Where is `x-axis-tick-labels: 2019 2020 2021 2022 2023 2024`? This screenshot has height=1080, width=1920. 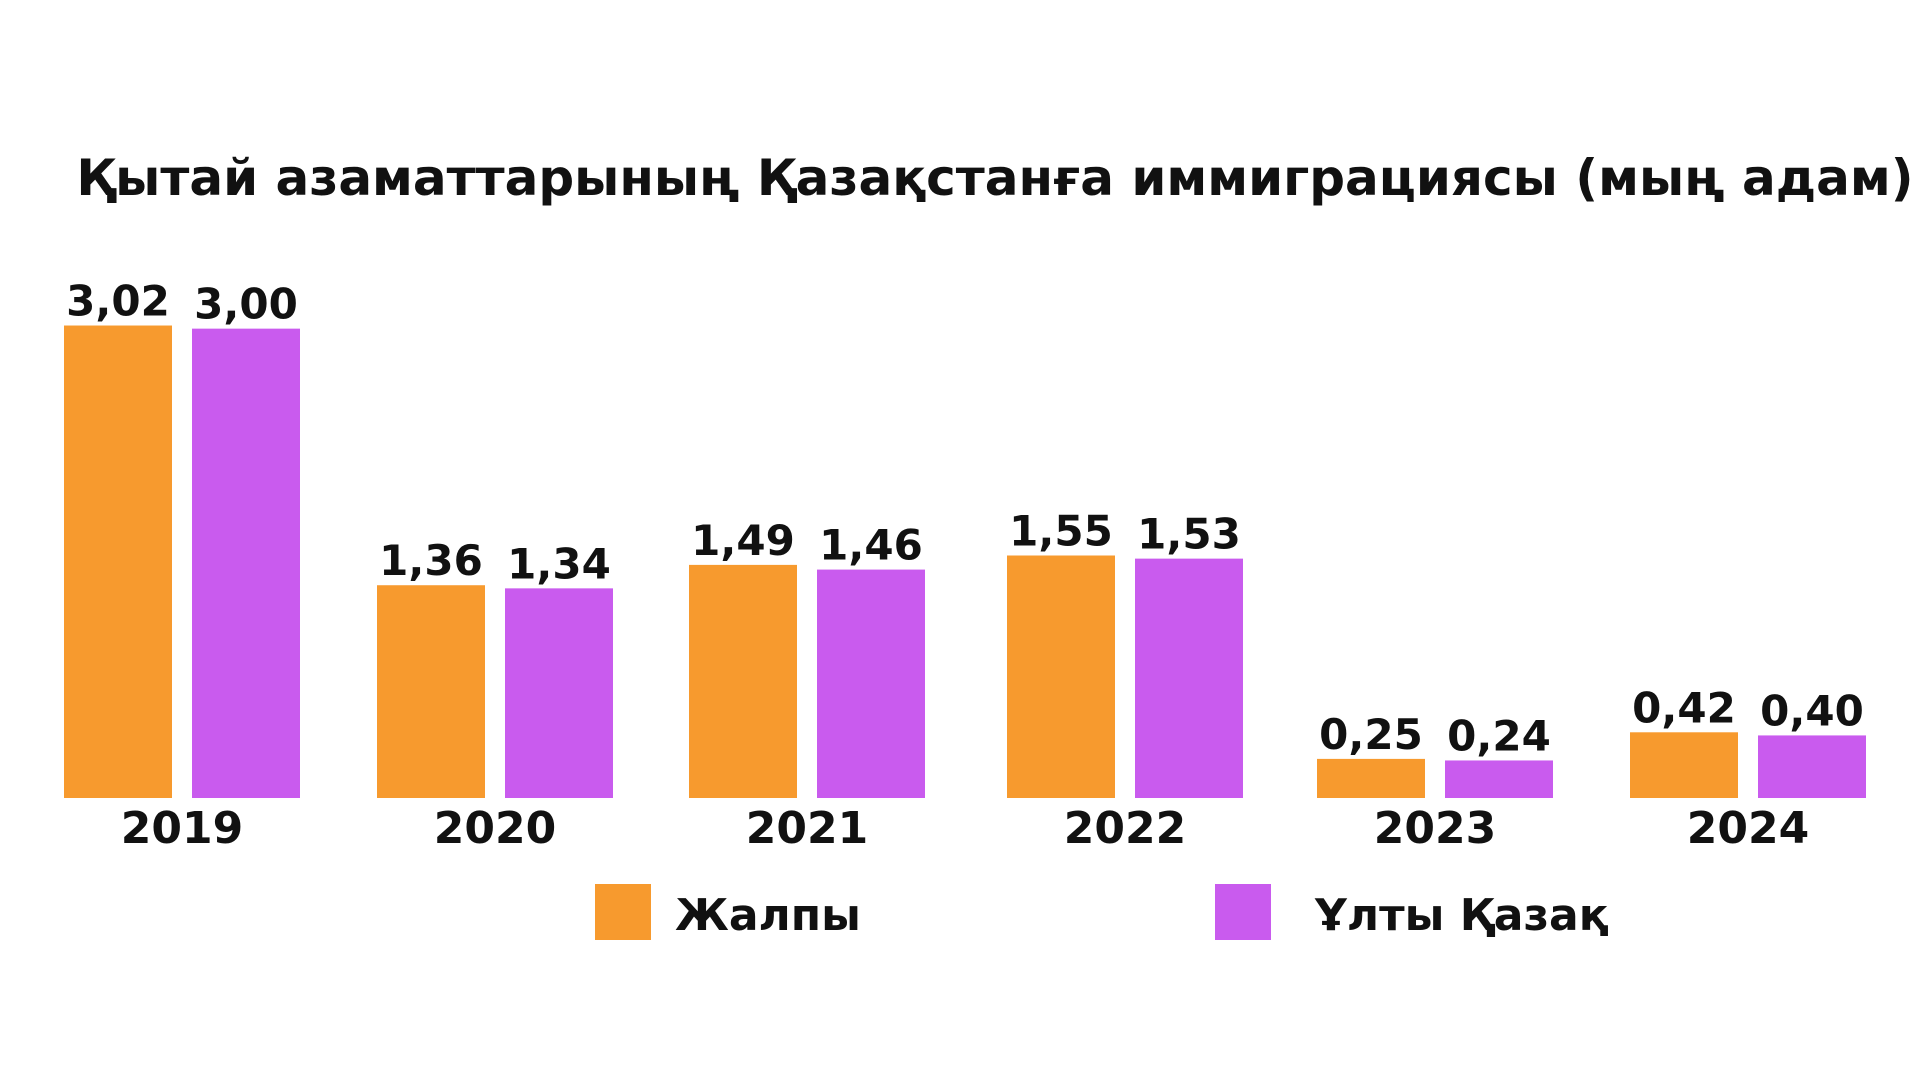 x-axis-tick-labels: 2019 2020 2021 2022 2023 2024 is located at coordinates (965, 828).